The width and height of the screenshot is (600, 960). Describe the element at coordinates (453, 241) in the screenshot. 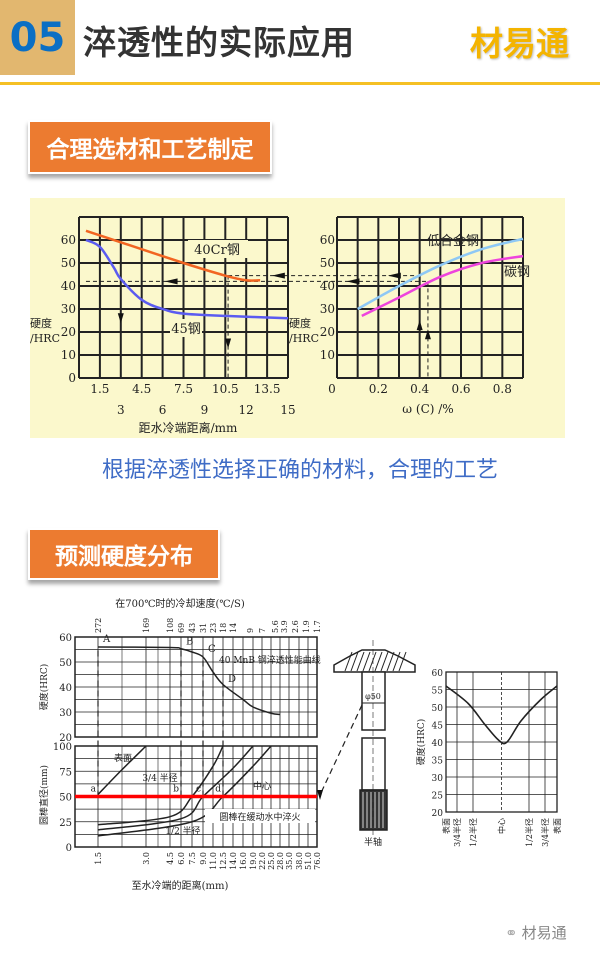

I see `series-label: 低合金钢` at that location.